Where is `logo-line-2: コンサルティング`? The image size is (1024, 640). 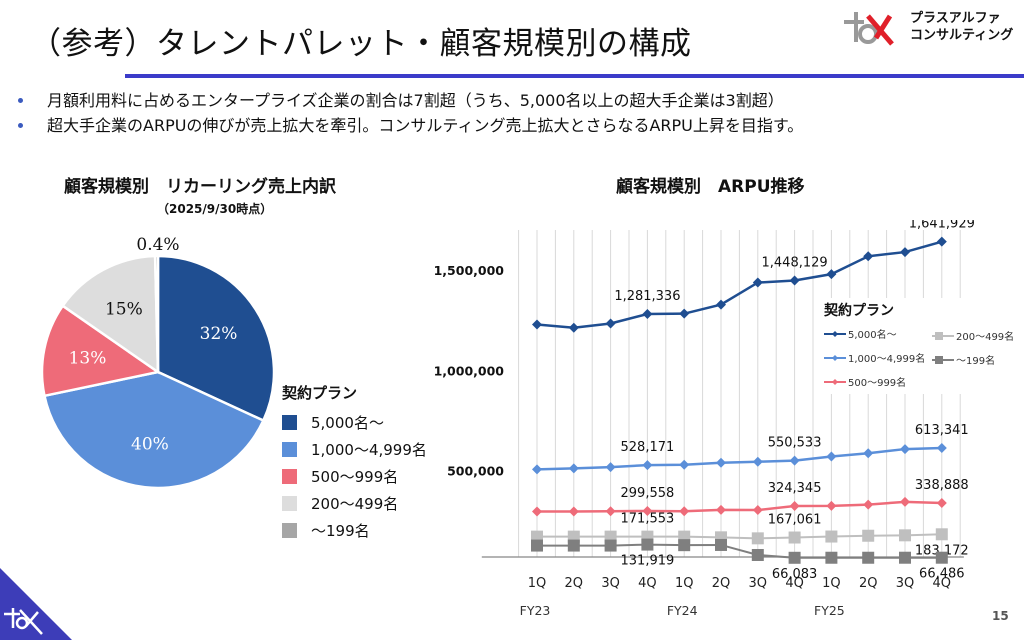 logo-line-2: コンサルティング is located at coordinates (962, 35).